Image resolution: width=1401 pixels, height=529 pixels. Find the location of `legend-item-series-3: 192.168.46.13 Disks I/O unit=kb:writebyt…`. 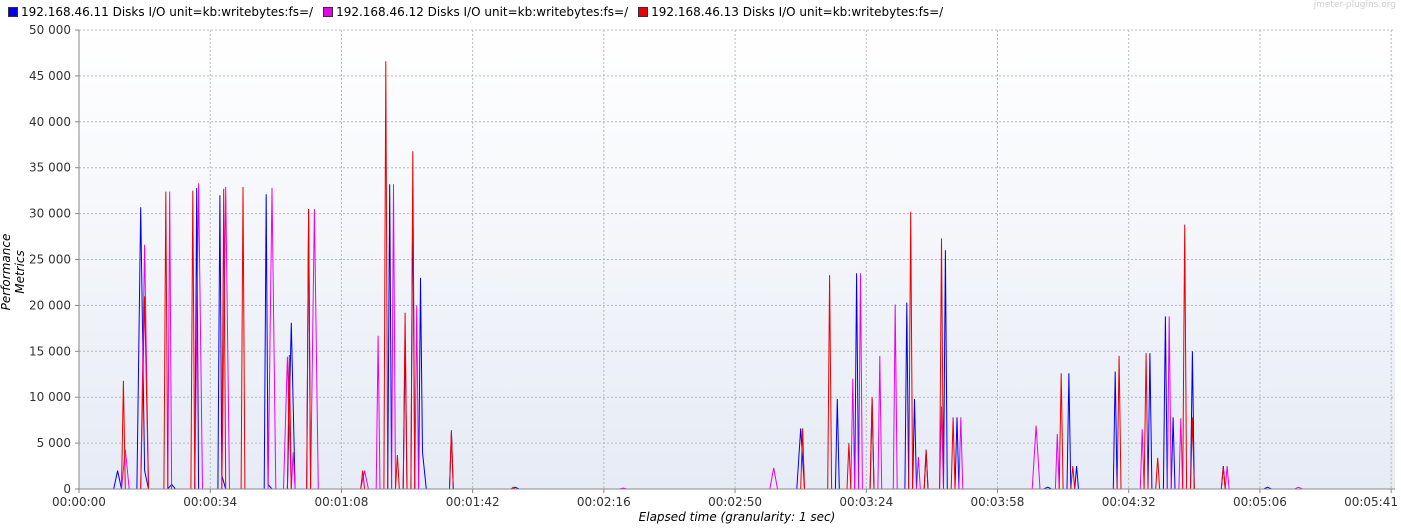

legend-item-series-3: 192.168.46.13 Disks I/O unit=kb:writebyt… is located at coordinates (790, 12).